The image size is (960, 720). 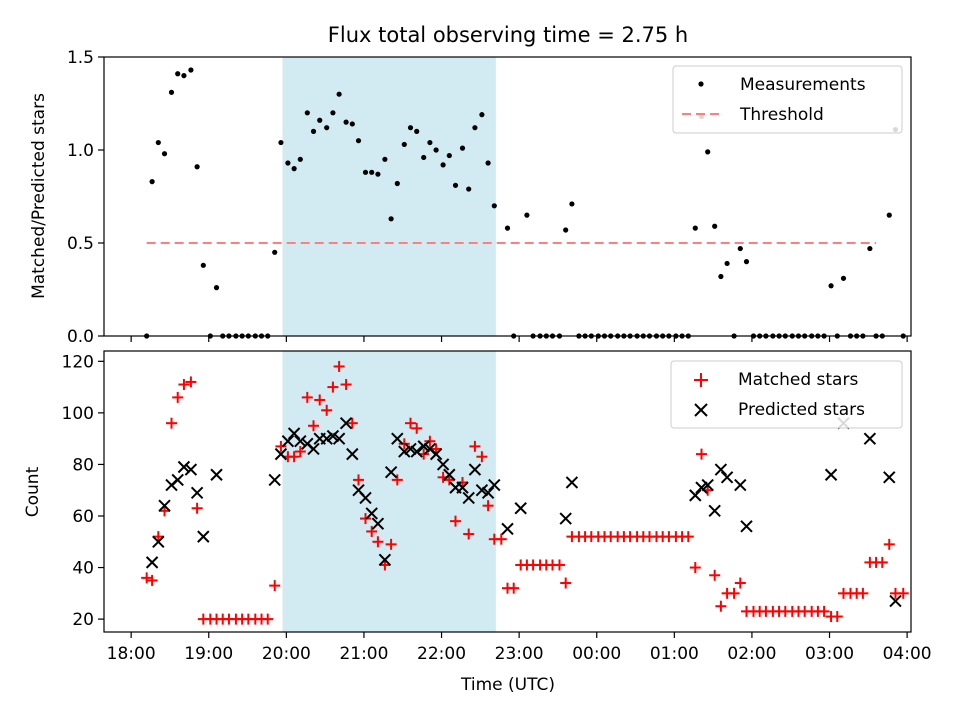 What do you see at coordinates (83, 517) in the screenshot?
I see `bottom-ytick-label: 60` at bounding box center [83, 517].